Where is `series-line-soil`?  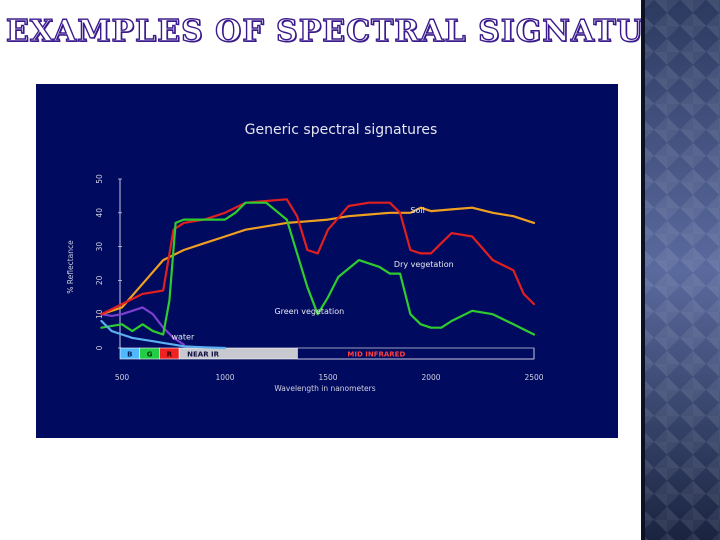
series-line-soil is located at coordinates (318, 261).